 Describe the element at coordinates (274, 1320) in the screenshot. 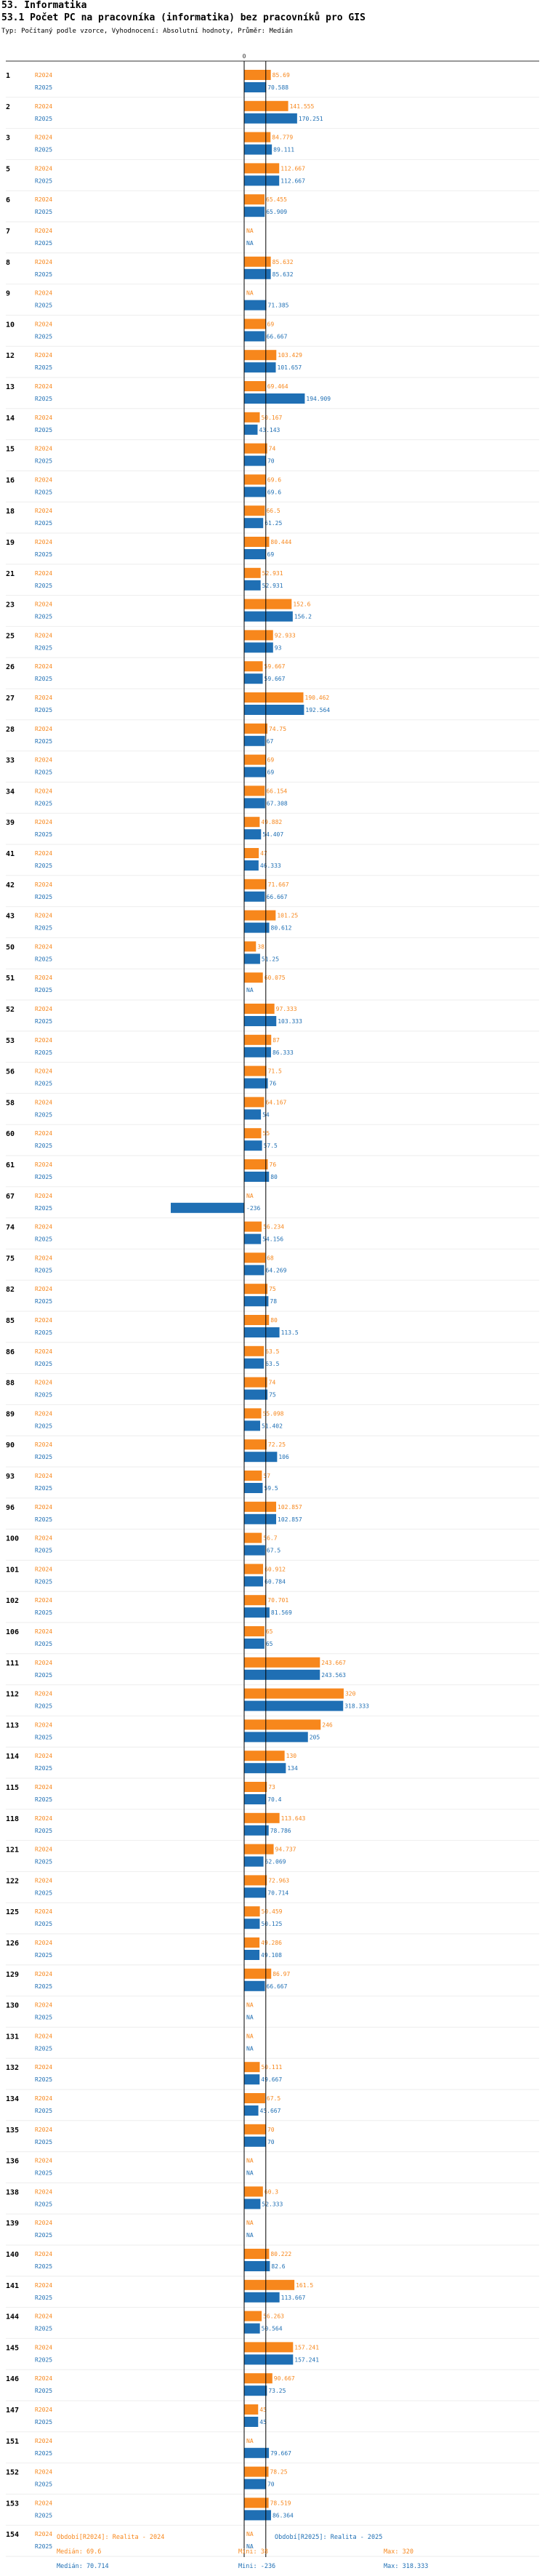

I see `value-label: 80` at that location.